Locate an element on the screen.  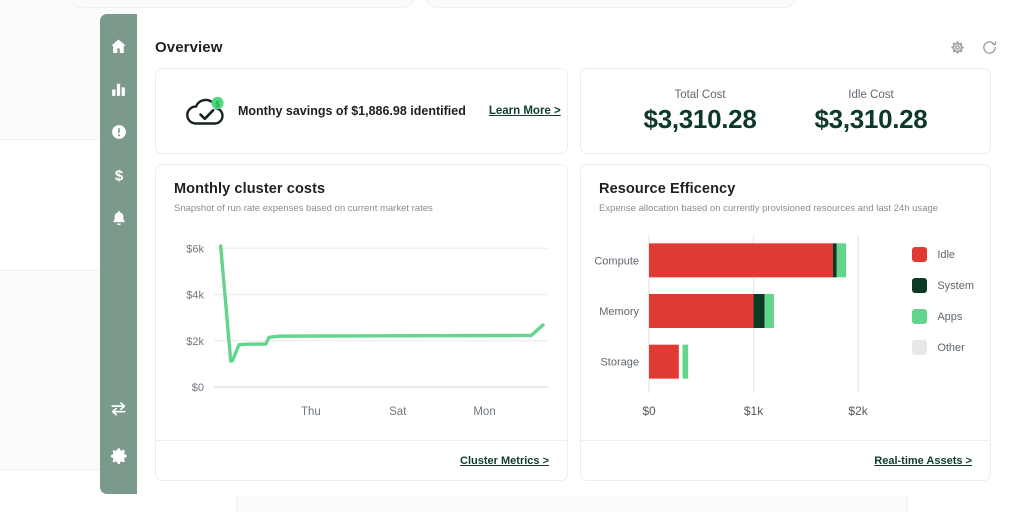
sidebar-item-settings is located at coordinates (119, 456).